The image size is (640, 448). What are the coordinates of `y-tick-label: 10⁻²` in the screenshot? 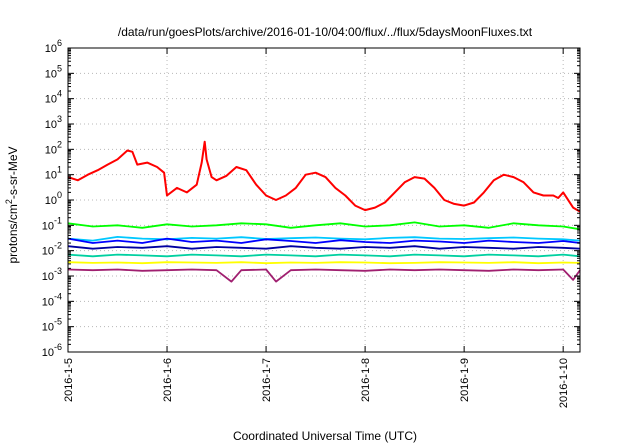 It's located at (52, 249).